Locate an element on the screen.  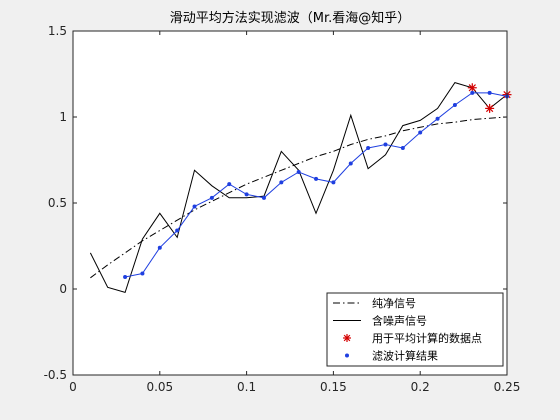
legend-item-2: 用于平均计算的数据点 is located at coordinates (412, 338).